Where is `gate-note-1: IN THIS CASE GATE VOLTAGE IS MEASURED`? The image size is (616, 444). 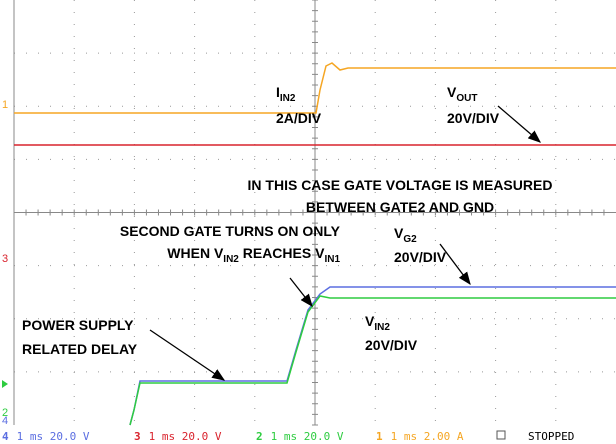 gate-note-1: IN THIS CASE GATE VOLTAGE IS MEASURED is located at coordinates (400, 185).